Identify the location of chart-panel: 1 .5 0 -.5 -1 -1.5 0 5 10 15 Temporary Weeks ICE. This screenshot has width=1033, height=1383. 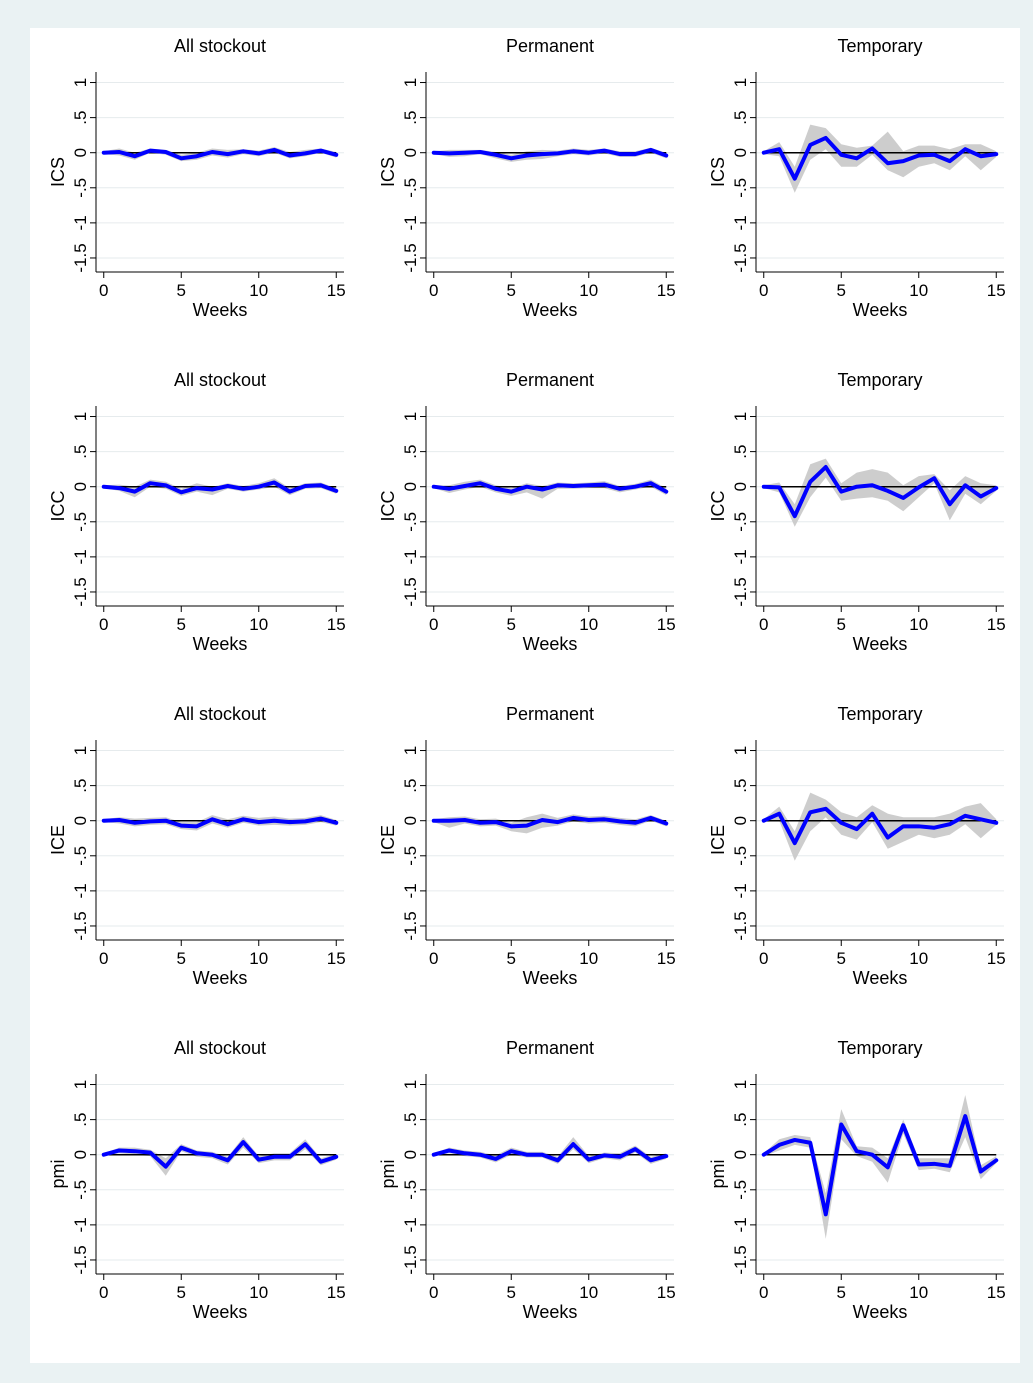
(857, 846).